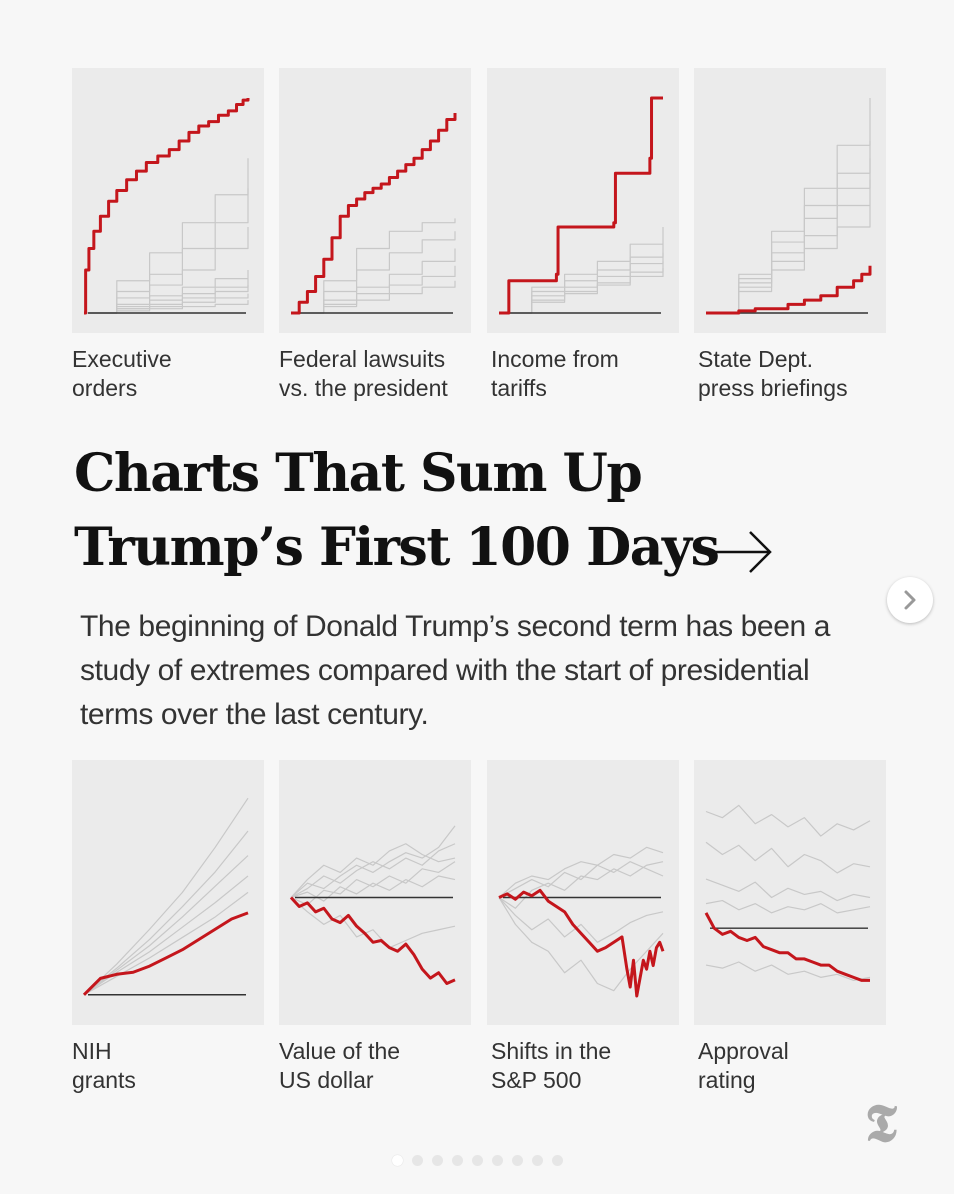 The image size is (954, 1194). What do you see at coordinates (358, 473) in the screenshot?
I see `title-line-1: Charts That Sum Up` at bounding box center [358, 473].